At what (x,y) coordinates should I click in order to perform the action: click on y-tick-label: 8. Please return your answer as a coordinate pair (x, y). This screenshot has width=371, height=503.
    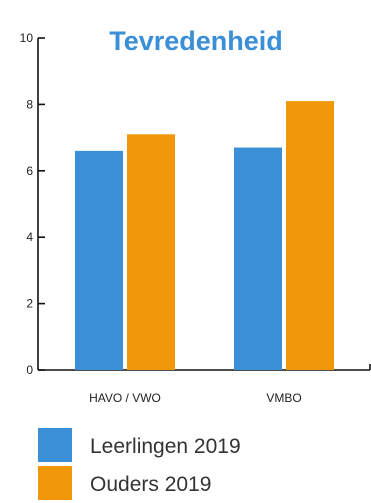
    Looking at the image, I should click on (29, 104).